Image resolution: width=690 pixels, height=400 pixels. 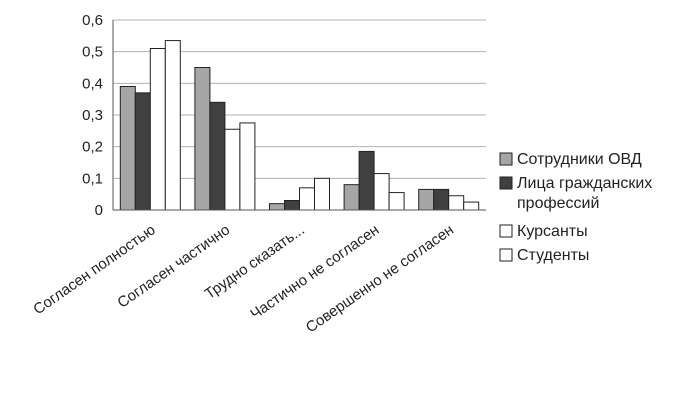 I want to click on legend-entry: Студенты, so click(x=553, y=255).